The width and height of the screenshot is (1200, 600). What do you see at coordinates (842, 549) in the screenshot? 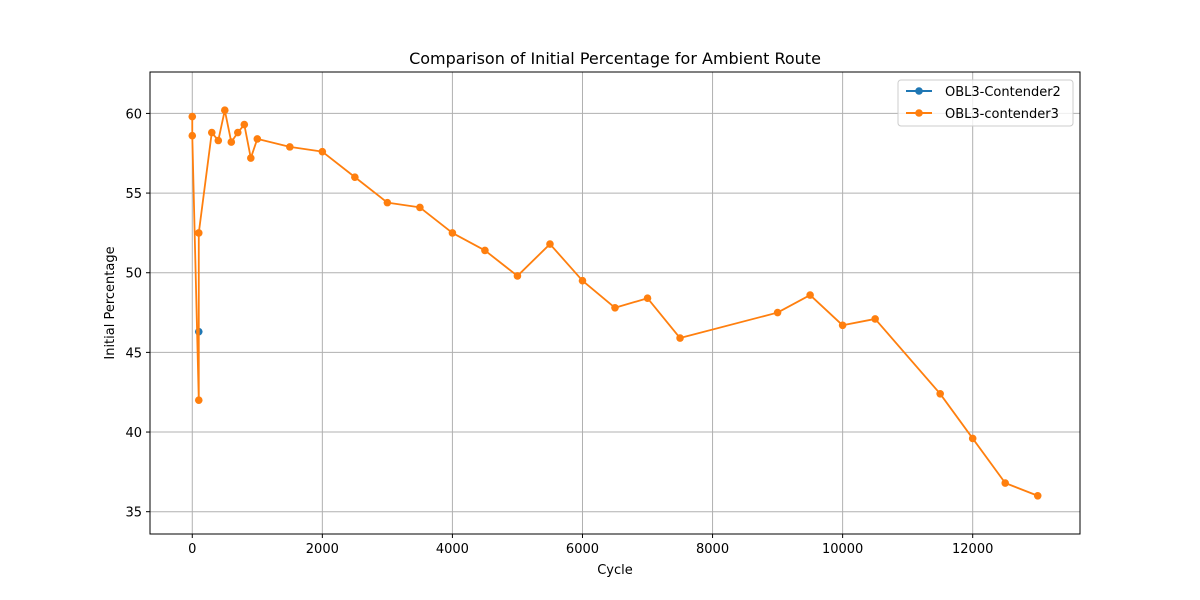
I see `x-tick-label: 10000` at bounding box center [842, 549].